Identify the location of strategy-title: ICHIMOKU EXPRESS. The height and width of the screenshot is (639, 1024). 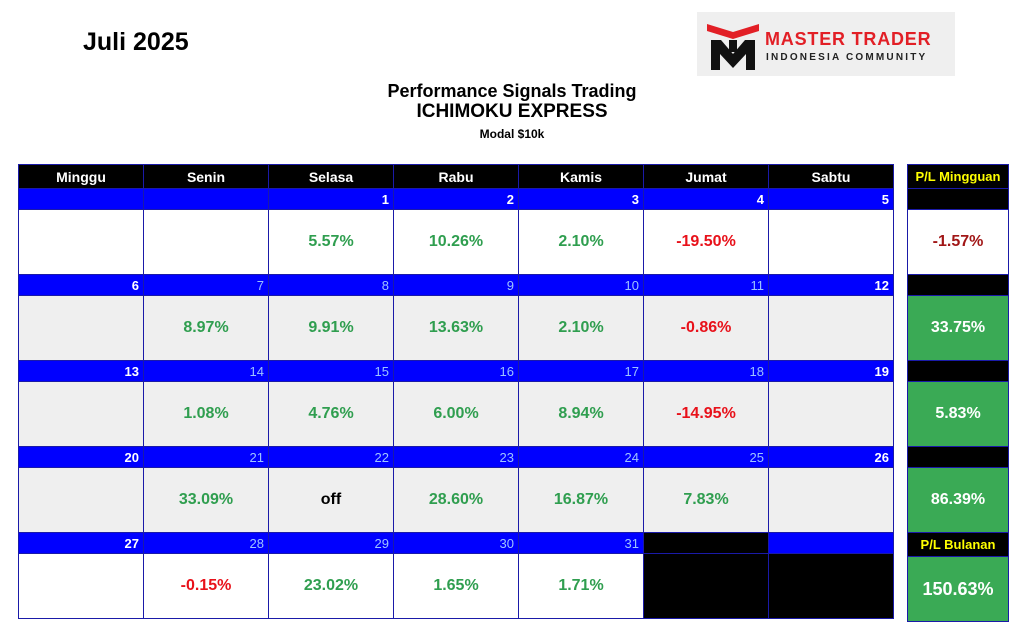
(512, 111).